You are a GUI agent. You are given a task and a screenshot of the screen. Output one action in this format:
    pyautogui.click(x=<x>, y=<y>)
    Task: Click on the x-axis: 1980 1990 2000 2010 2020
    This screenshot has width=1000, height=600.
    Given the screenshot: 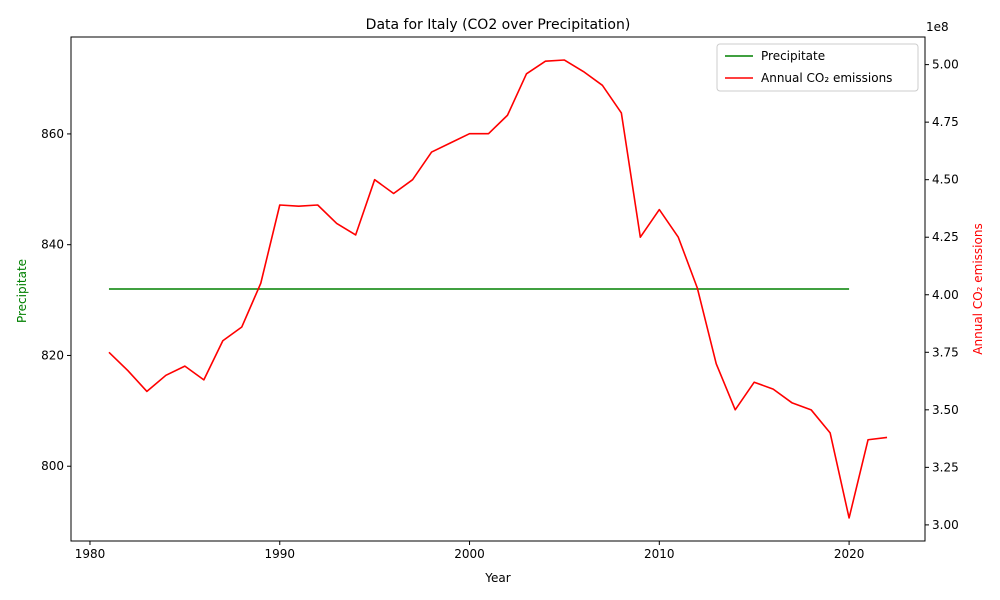 What is the action you would take?
    pyautogui.click(x=470, y=551)
    